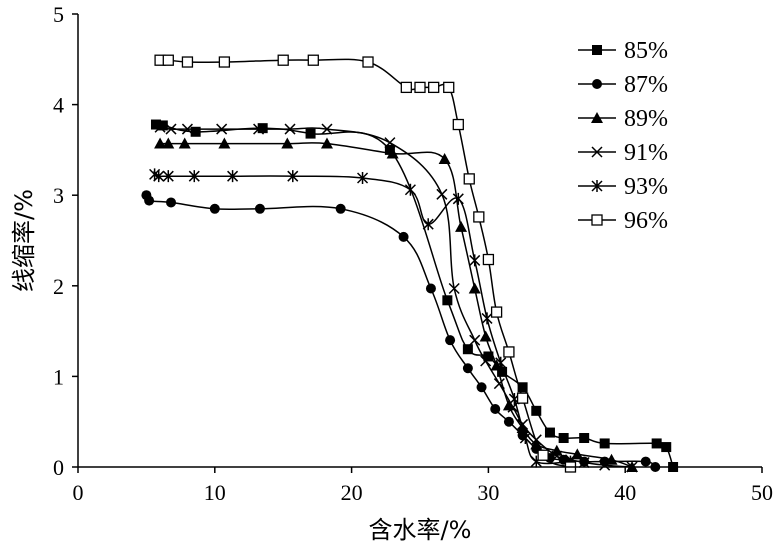  What do you see at coordinates (623, 136) in the screenshot?
I see `legend: 85% 87% 89% 91% 93% 96%` at bounding box center [623, 136].